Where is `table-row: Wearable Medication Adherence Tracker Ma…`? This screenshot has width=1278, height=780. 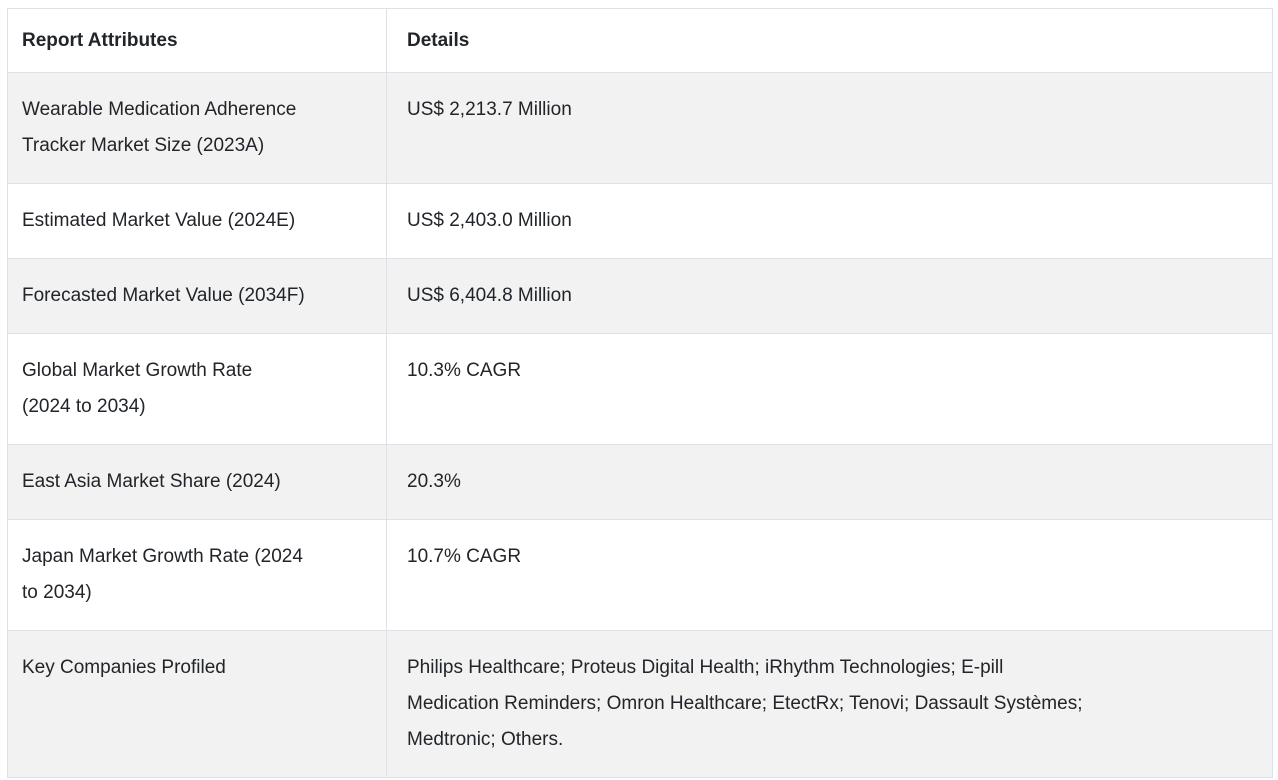 table-row: Wearable Medication Adherence Tracker Ma… is located at coordinates (640, 128).